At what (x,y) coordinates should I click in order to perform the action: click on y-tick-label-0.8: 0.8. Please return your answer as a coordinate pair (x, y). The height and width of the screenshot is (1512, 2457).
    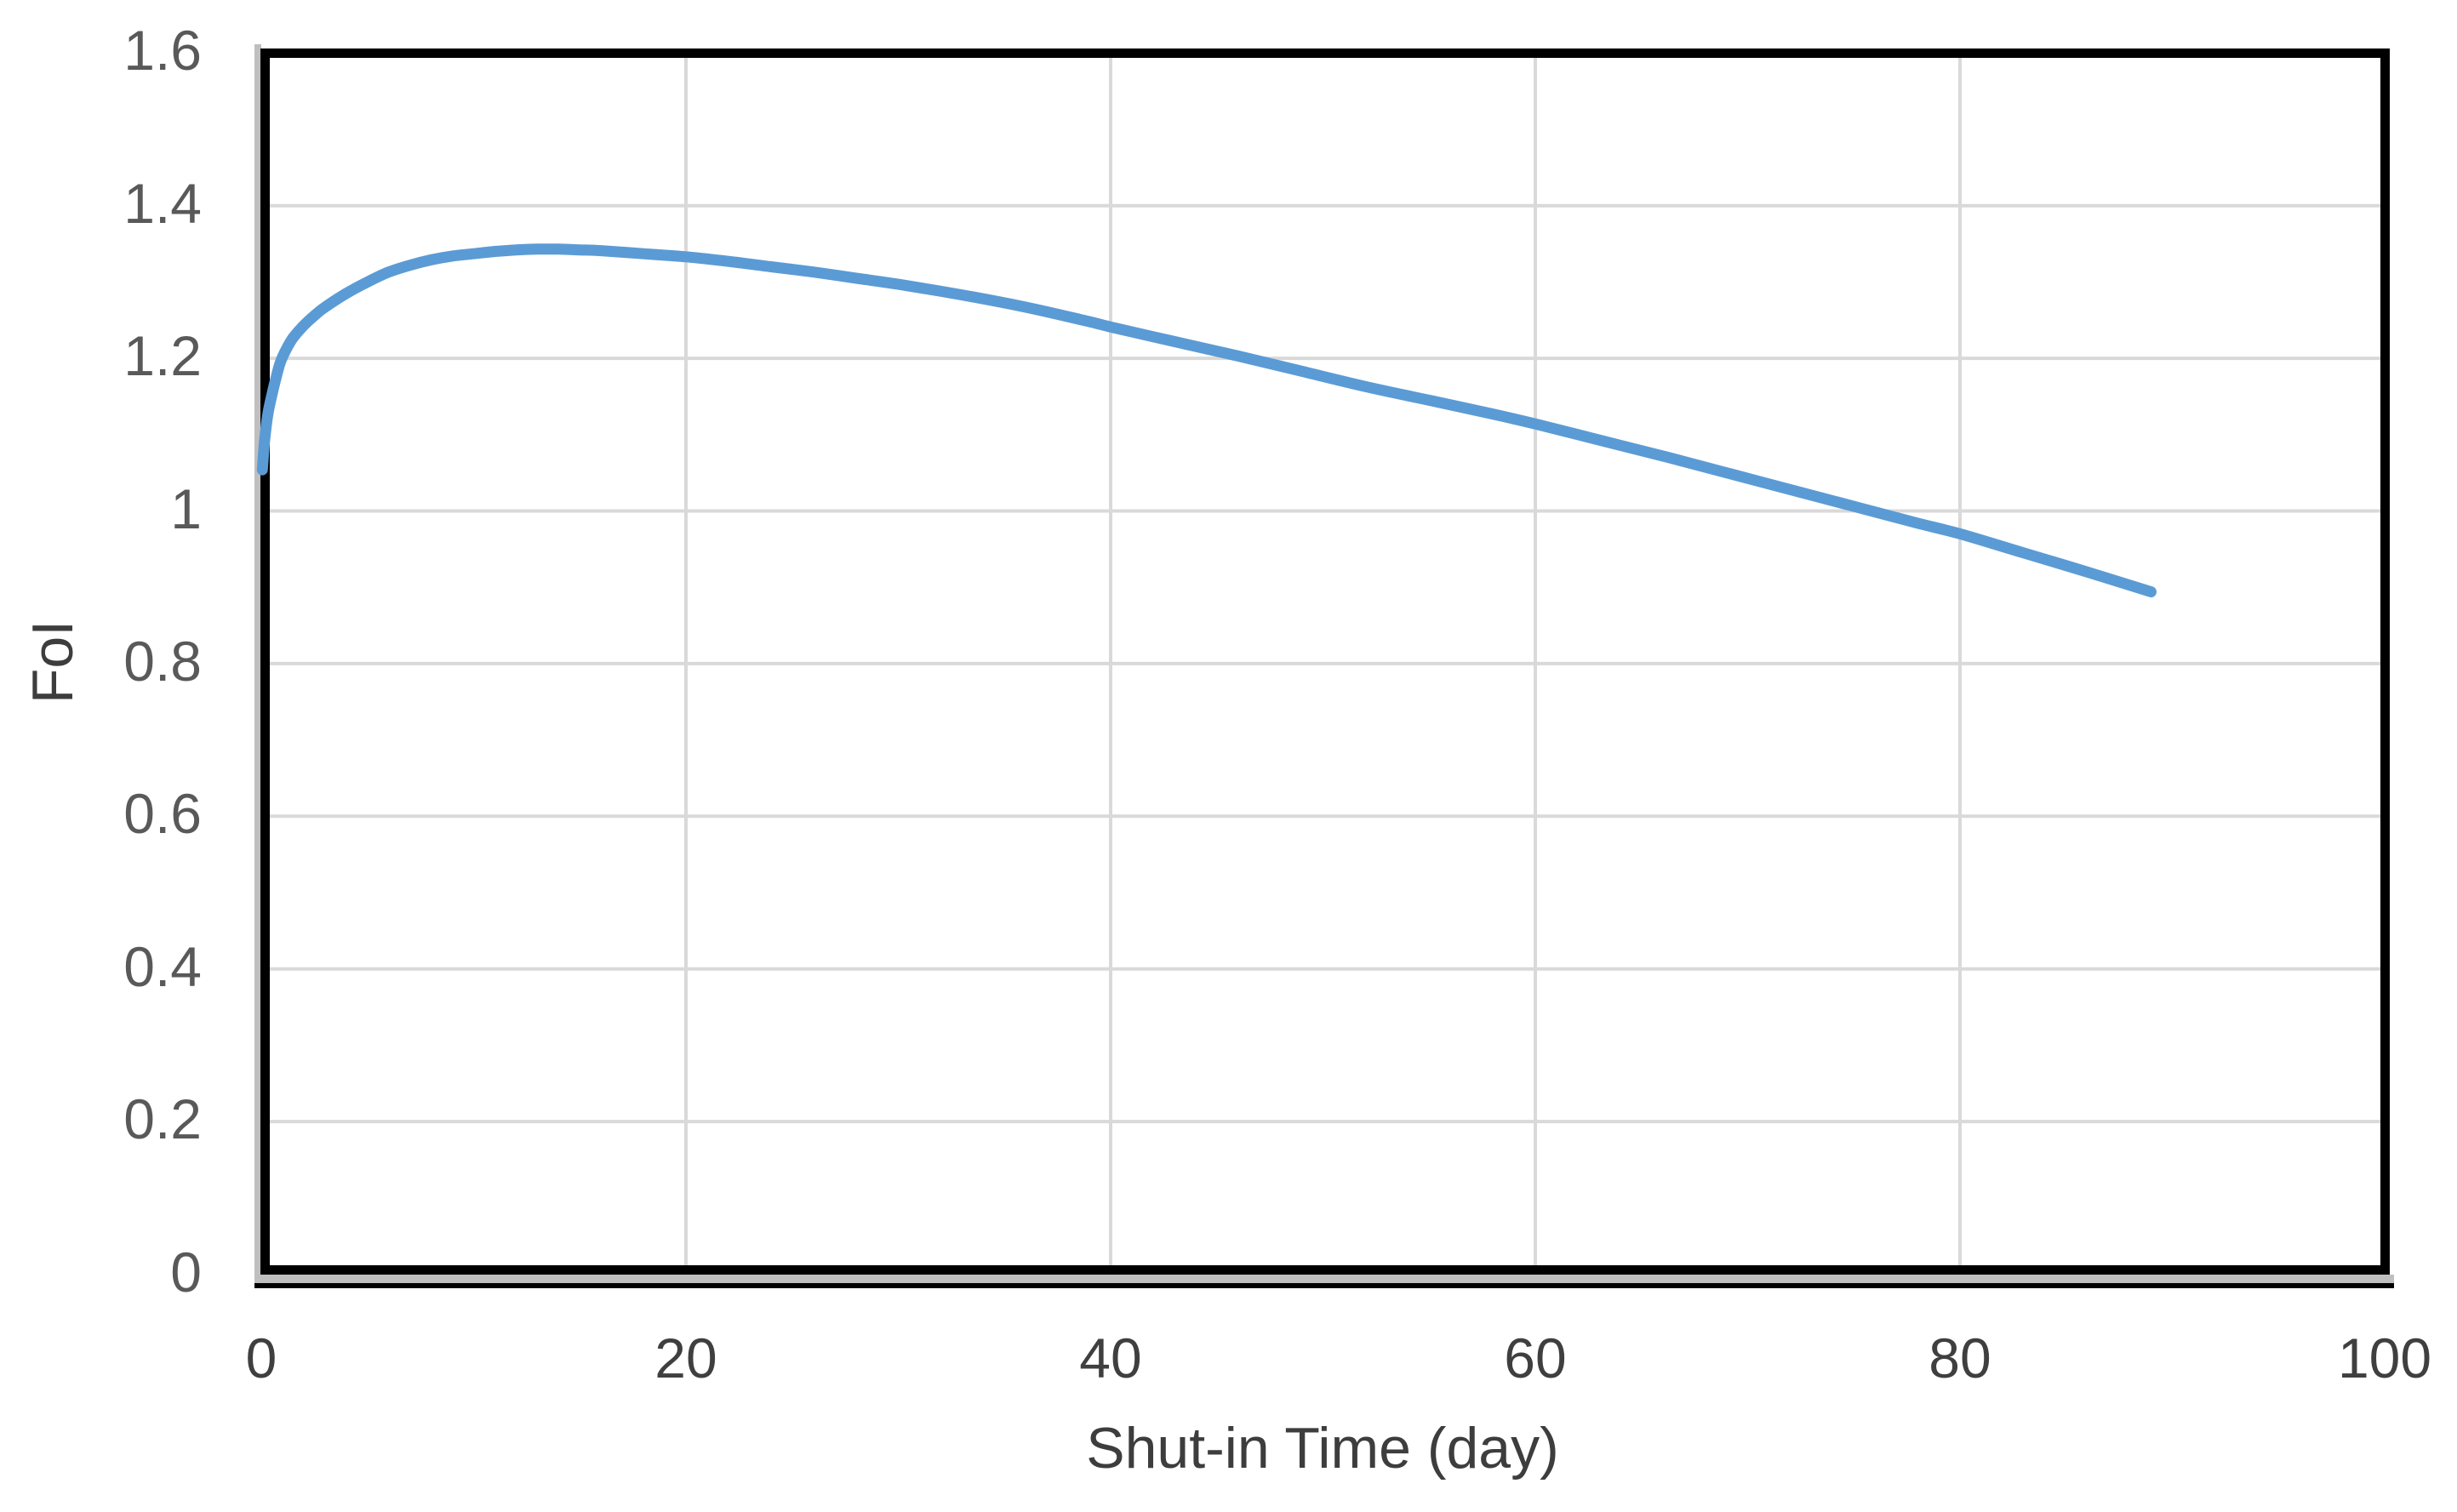
    Looking at the image, I should click on (162, 661).